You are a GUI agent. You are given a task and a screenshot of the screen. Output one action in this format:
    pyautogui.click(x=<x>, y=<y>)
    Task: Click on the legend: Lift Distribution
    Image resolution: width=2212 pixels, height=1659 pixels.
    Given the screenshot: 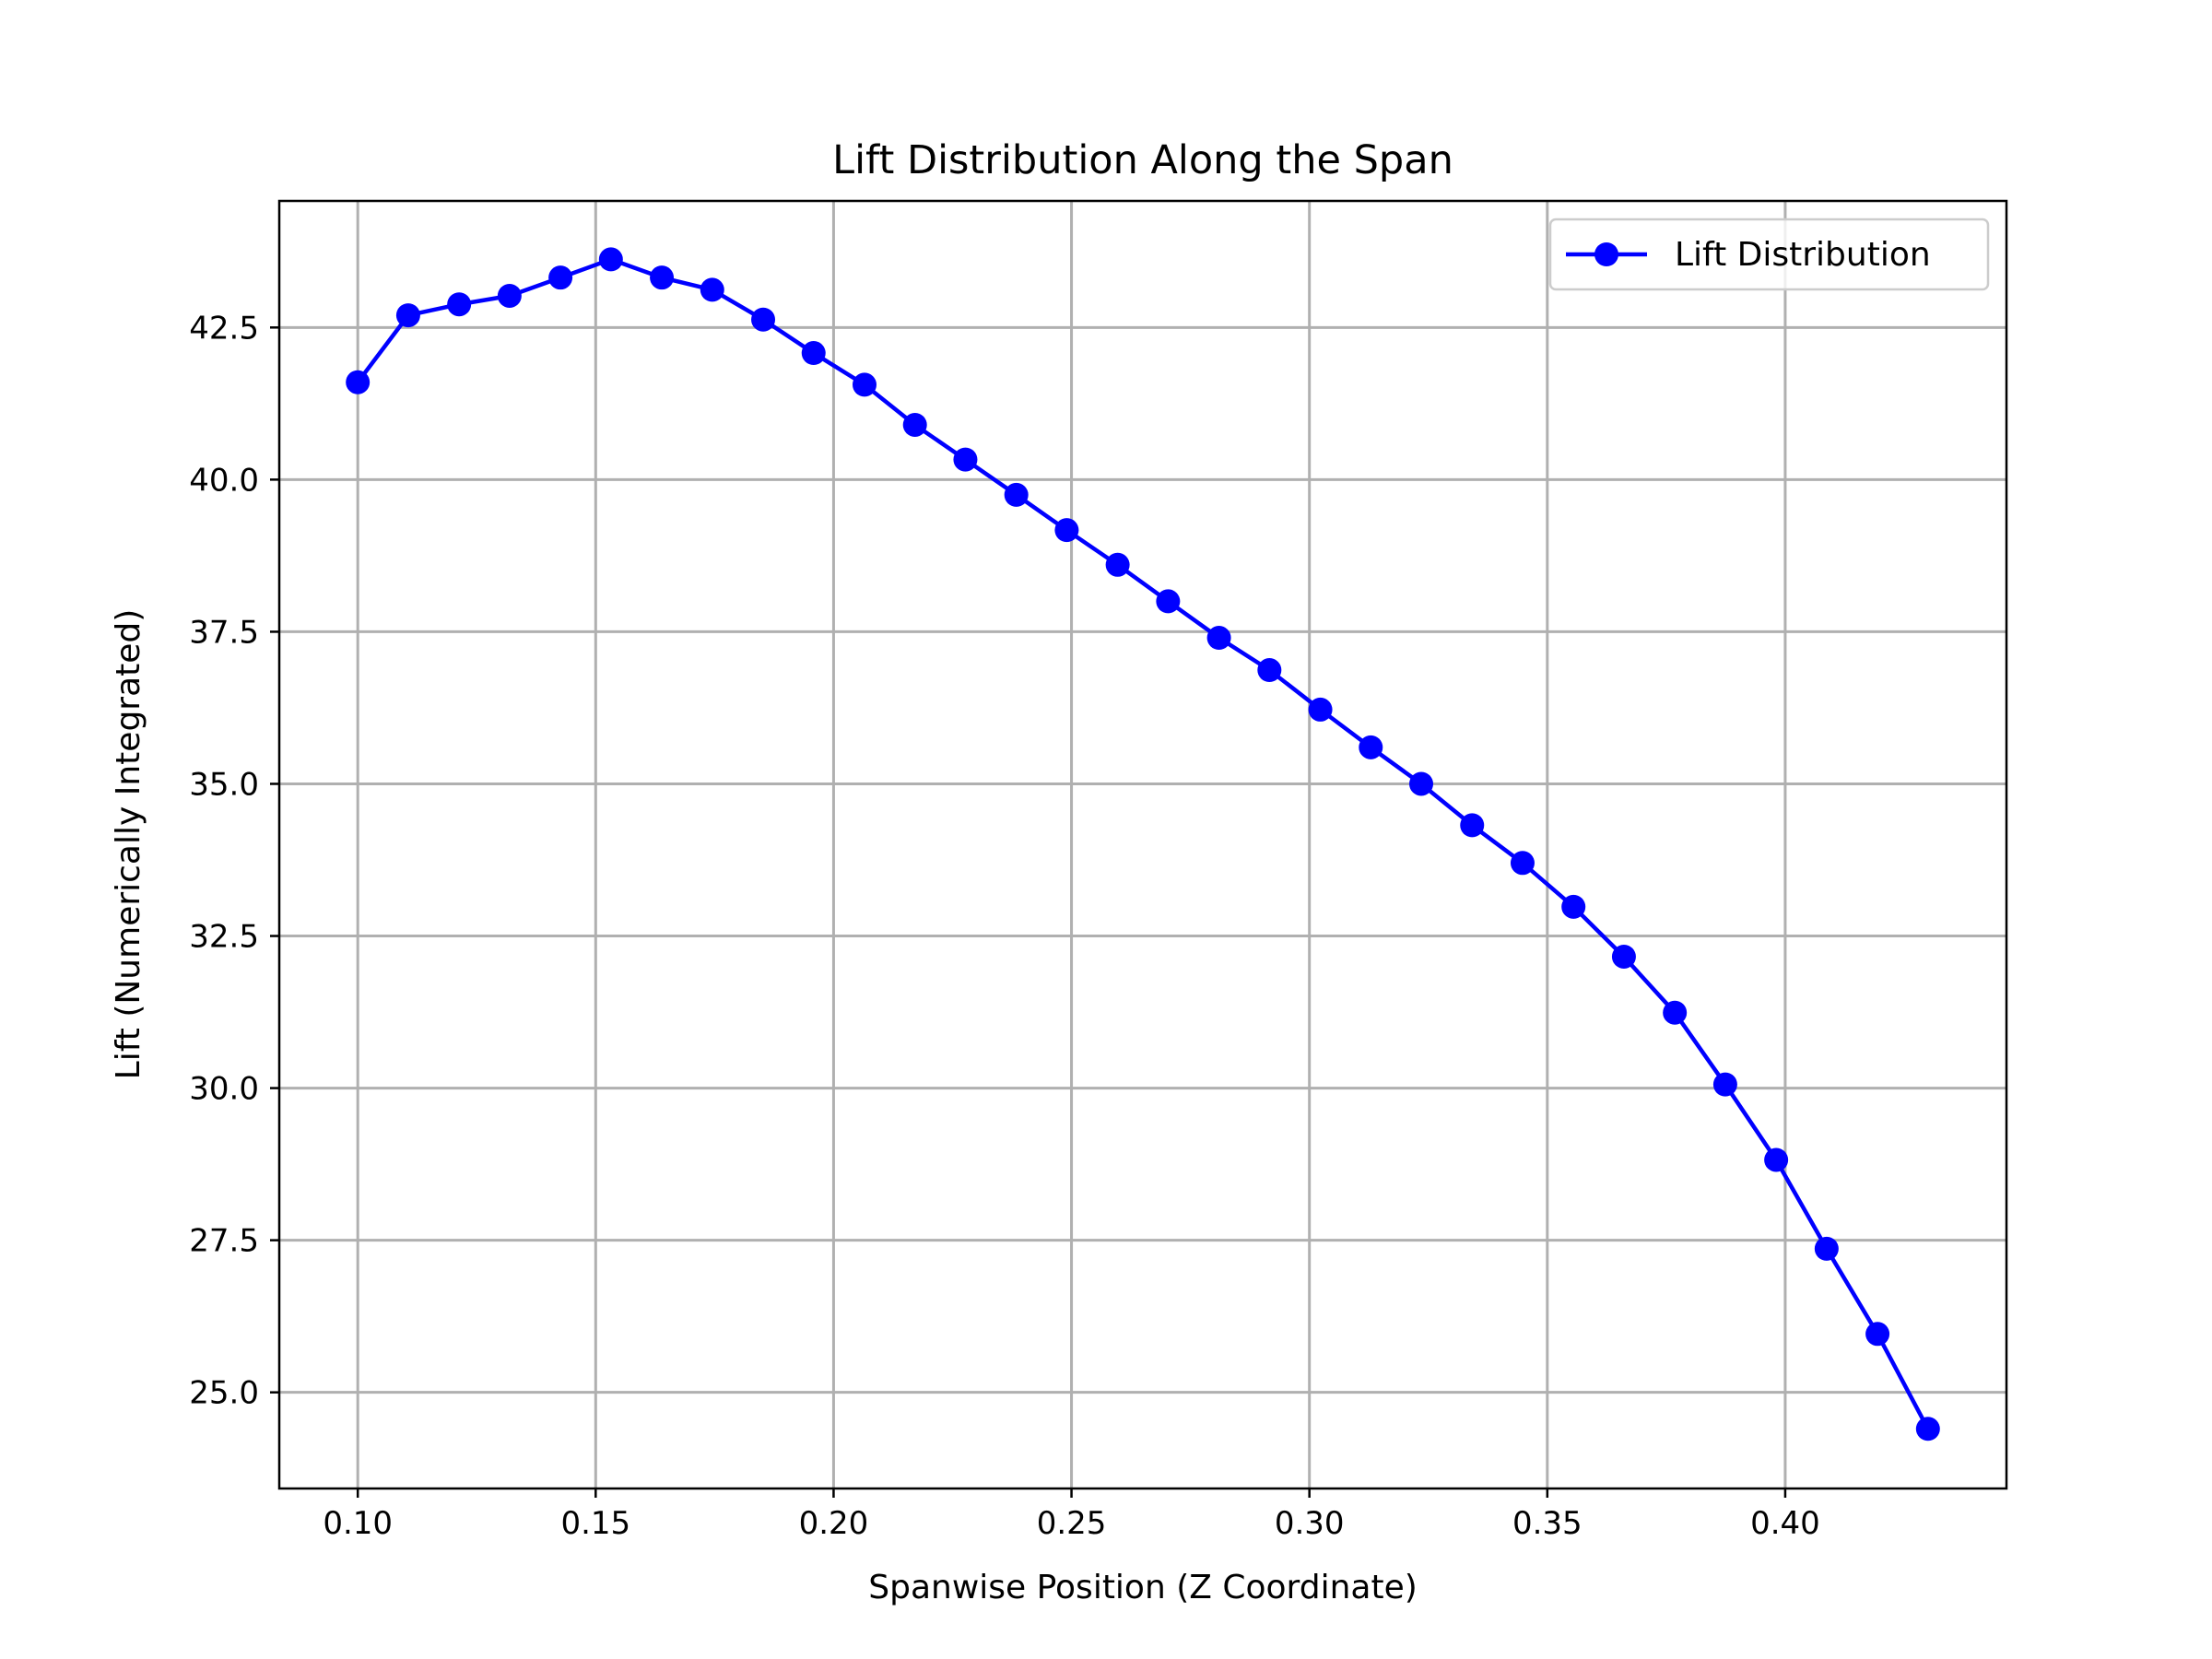 What is the action you would take?
    pyautogui.click(x=1769, y=254)
    